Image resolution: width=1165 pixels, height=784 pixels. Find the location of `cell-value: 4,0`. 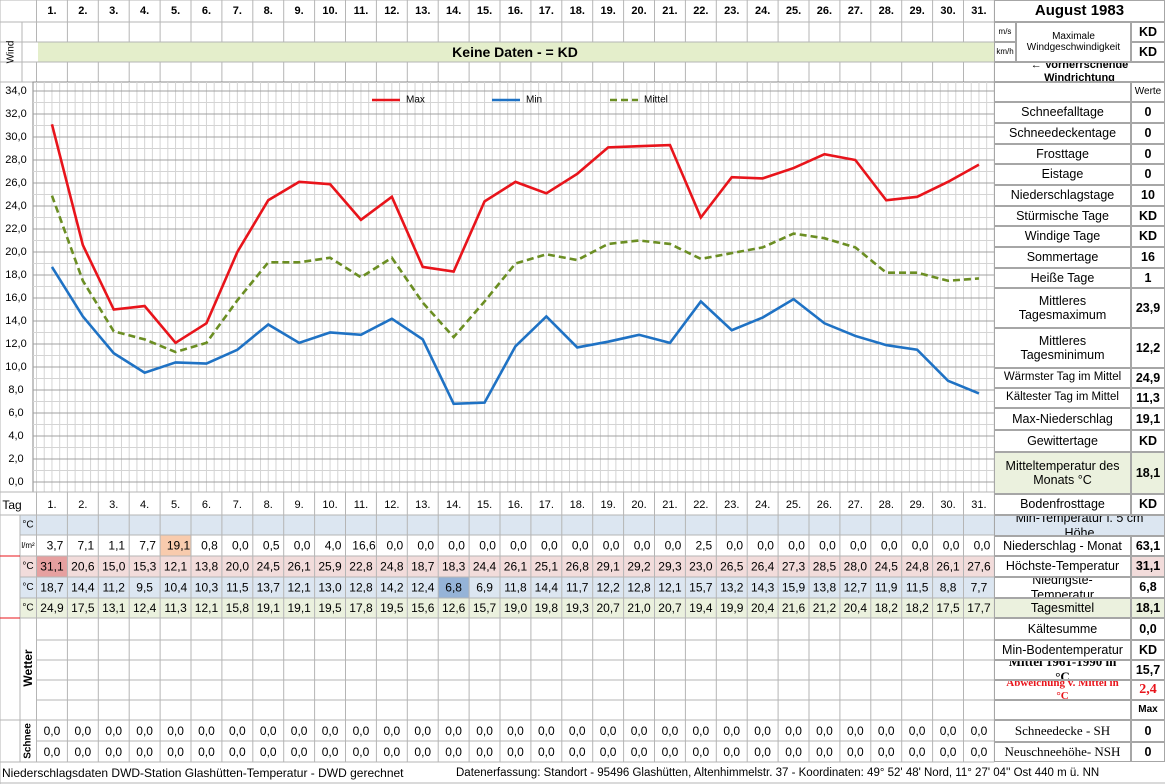

cell-value: 4,0 is located at coordinates (333, 546).